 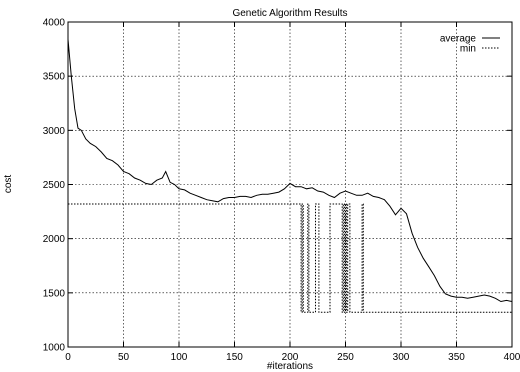 What do you see at coordinates (345, 357) in the screenshot?
I see `x-tick-label: 250` at bounding box center [345, 357].